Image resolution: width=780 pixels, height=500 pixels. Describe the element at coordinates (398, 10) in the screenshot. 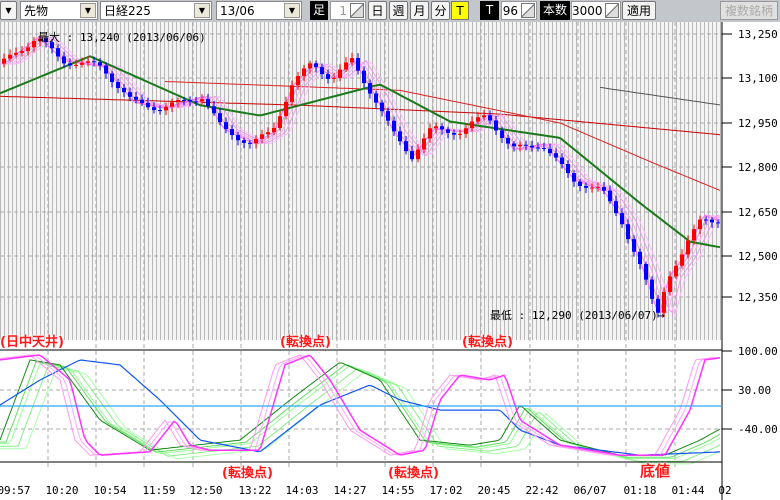

I see `week-button: 週` at that location.